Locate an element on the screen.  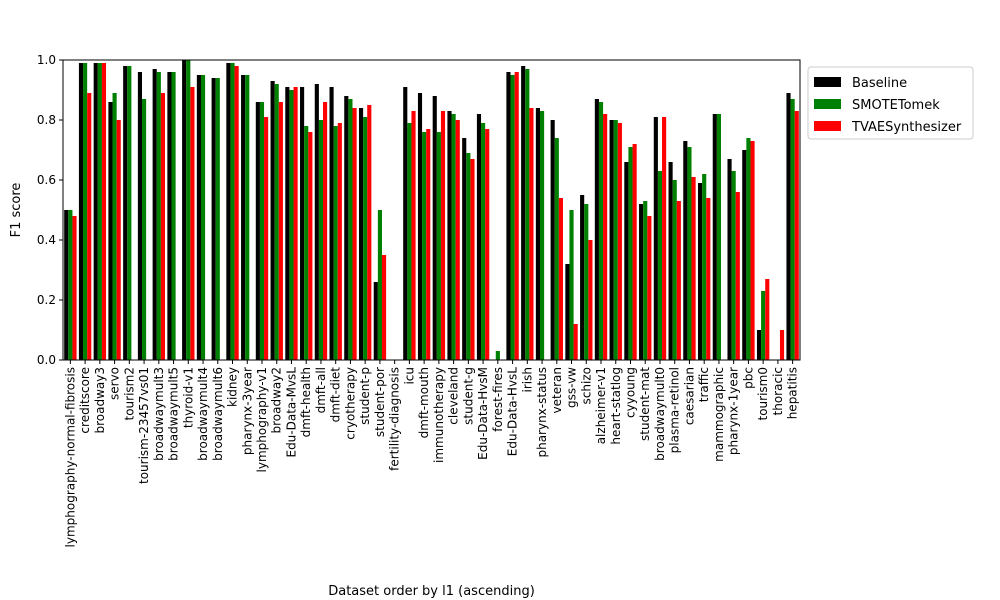
y-tick-label: 0.8 is located at coordinates (46, 120).